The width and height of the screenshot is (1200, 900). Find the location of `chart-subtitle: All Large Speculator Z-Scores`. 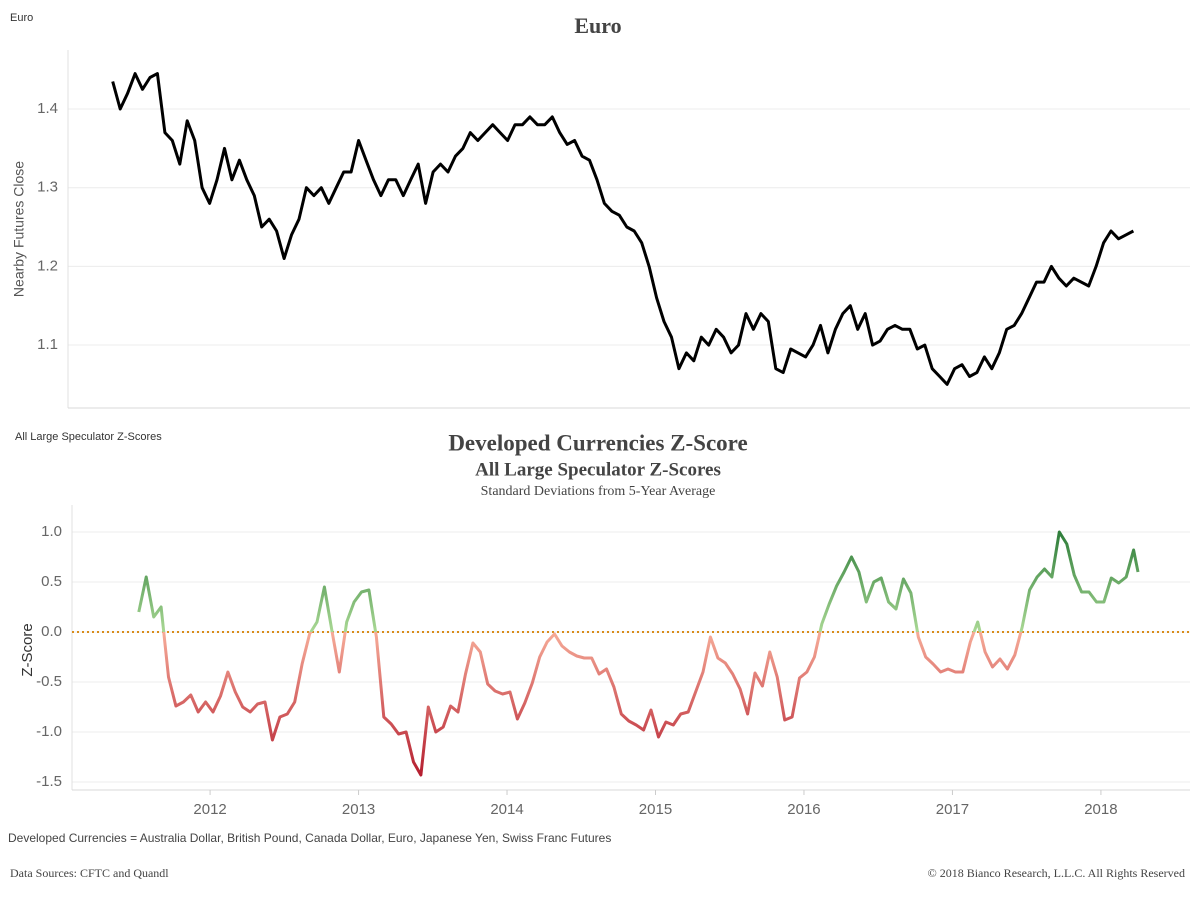

chart-subtitle: All Large Speculator Z-Scores is located at coordinates (598, 469).